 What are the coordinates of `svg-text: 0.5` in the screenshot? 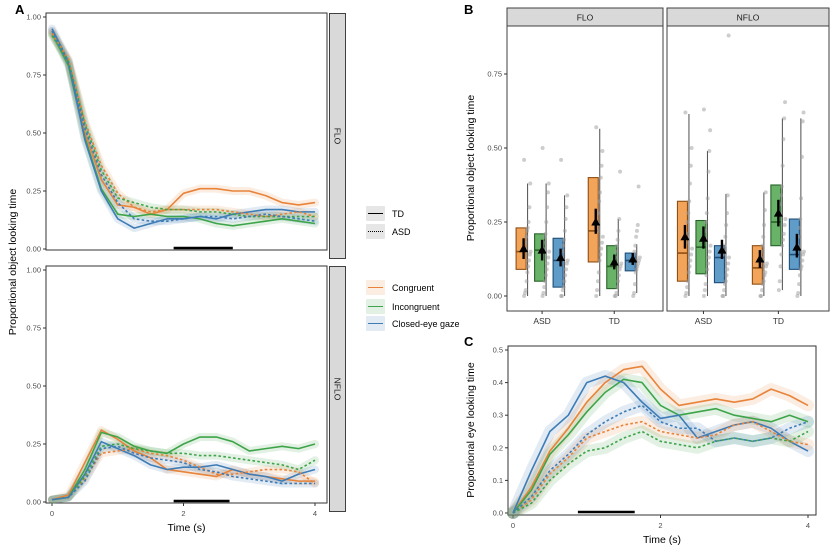 It's located at (498, 350).